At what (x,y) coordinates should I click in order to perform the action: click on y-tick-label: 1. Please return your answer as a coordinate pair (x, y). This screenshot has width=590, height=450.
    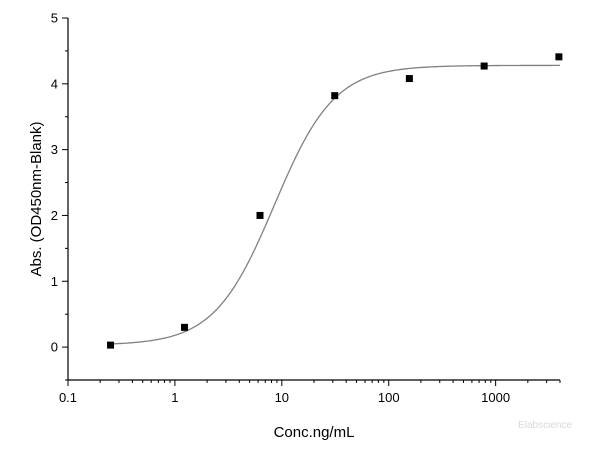
    Looking at the image, I should click on (54, 281).